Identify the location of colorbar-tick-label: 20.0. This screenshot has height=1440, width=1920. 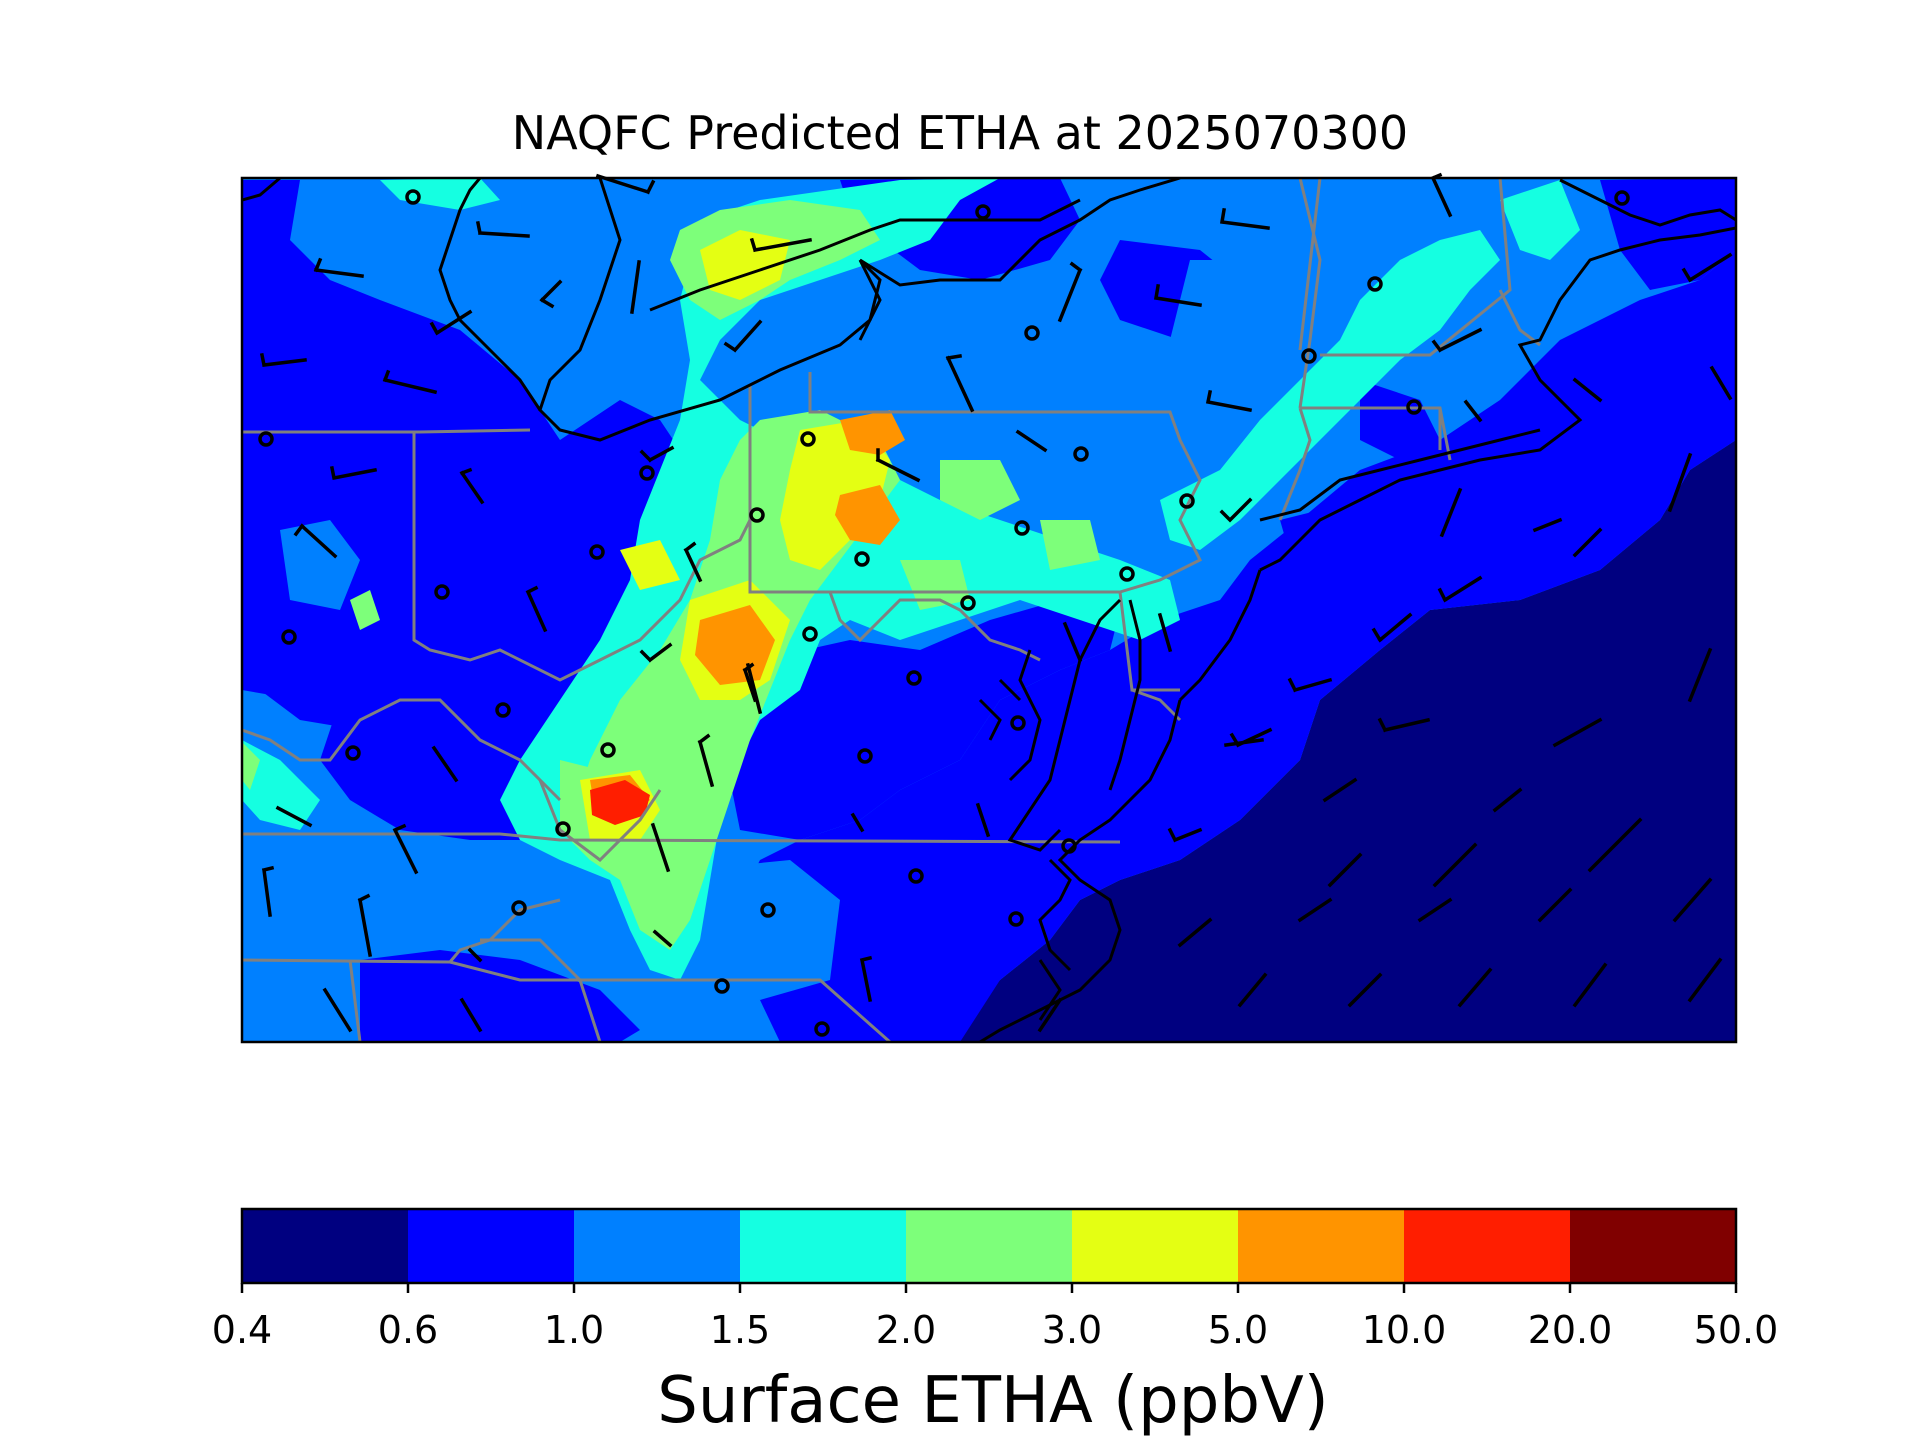
(1570, 1330).